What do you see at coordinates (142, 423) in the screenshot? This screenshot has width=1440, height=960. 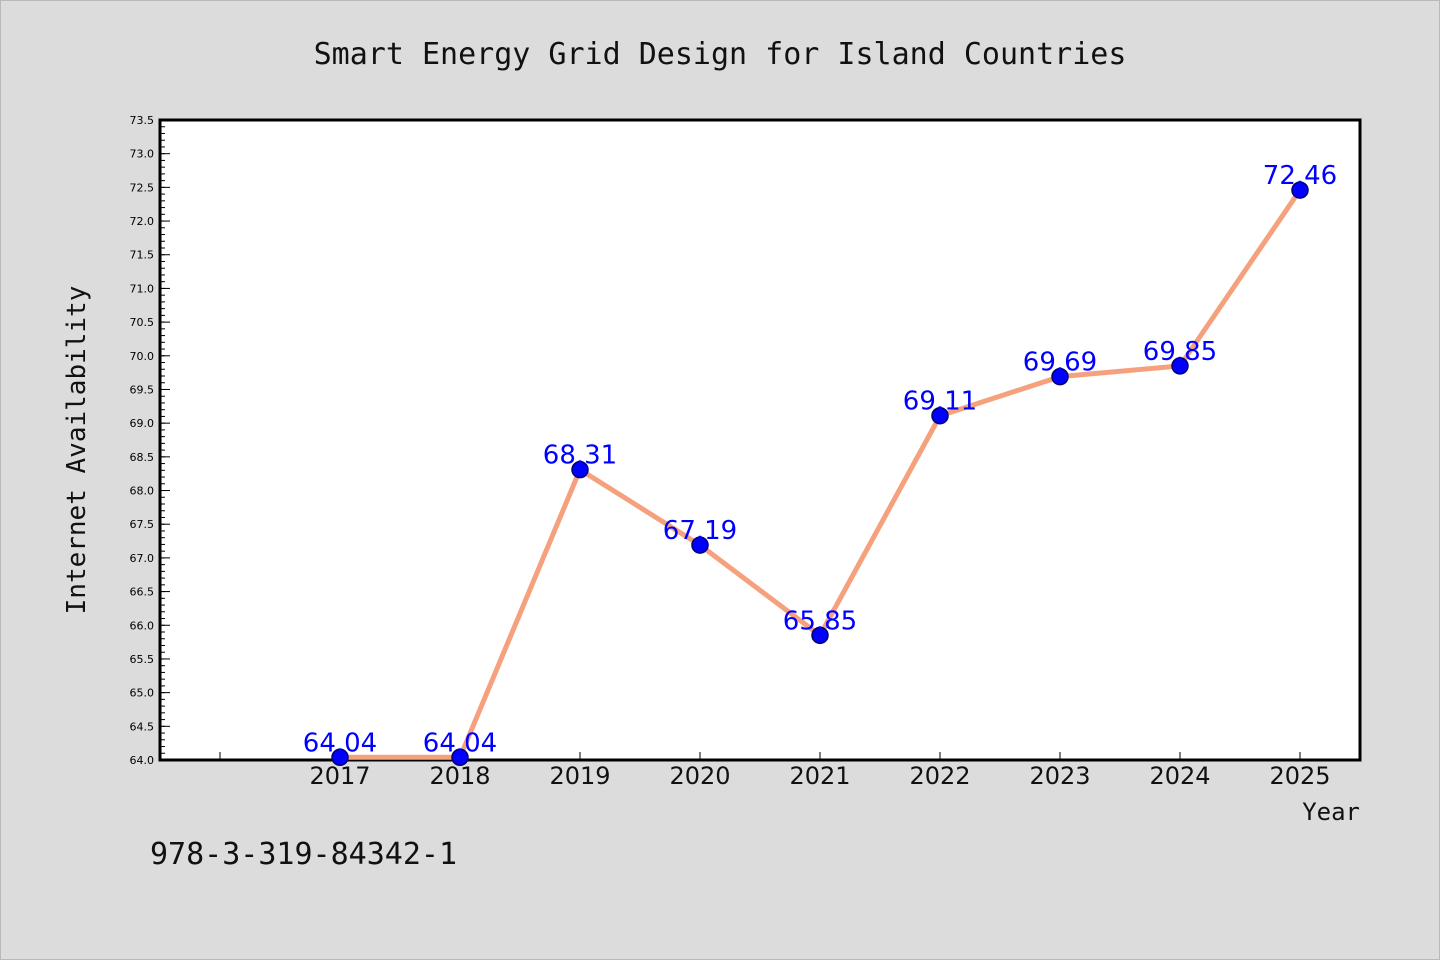 I see `y-tick-label: 69.0` at bounding box center [142, 423].